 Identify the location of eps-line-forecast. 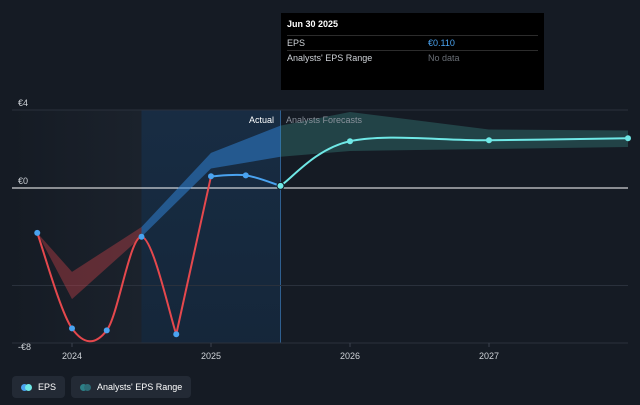
(454, 161).